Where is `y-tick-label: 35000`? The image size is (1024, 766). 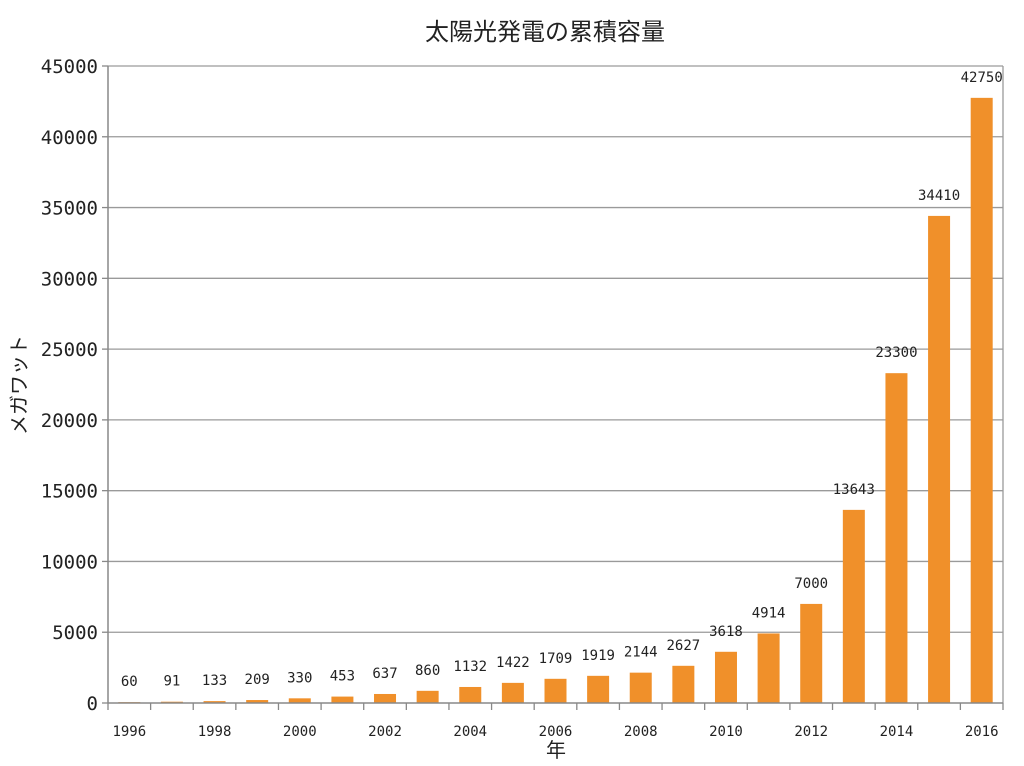
y-tick-label: 35000 is located at coordinates (69, 209).